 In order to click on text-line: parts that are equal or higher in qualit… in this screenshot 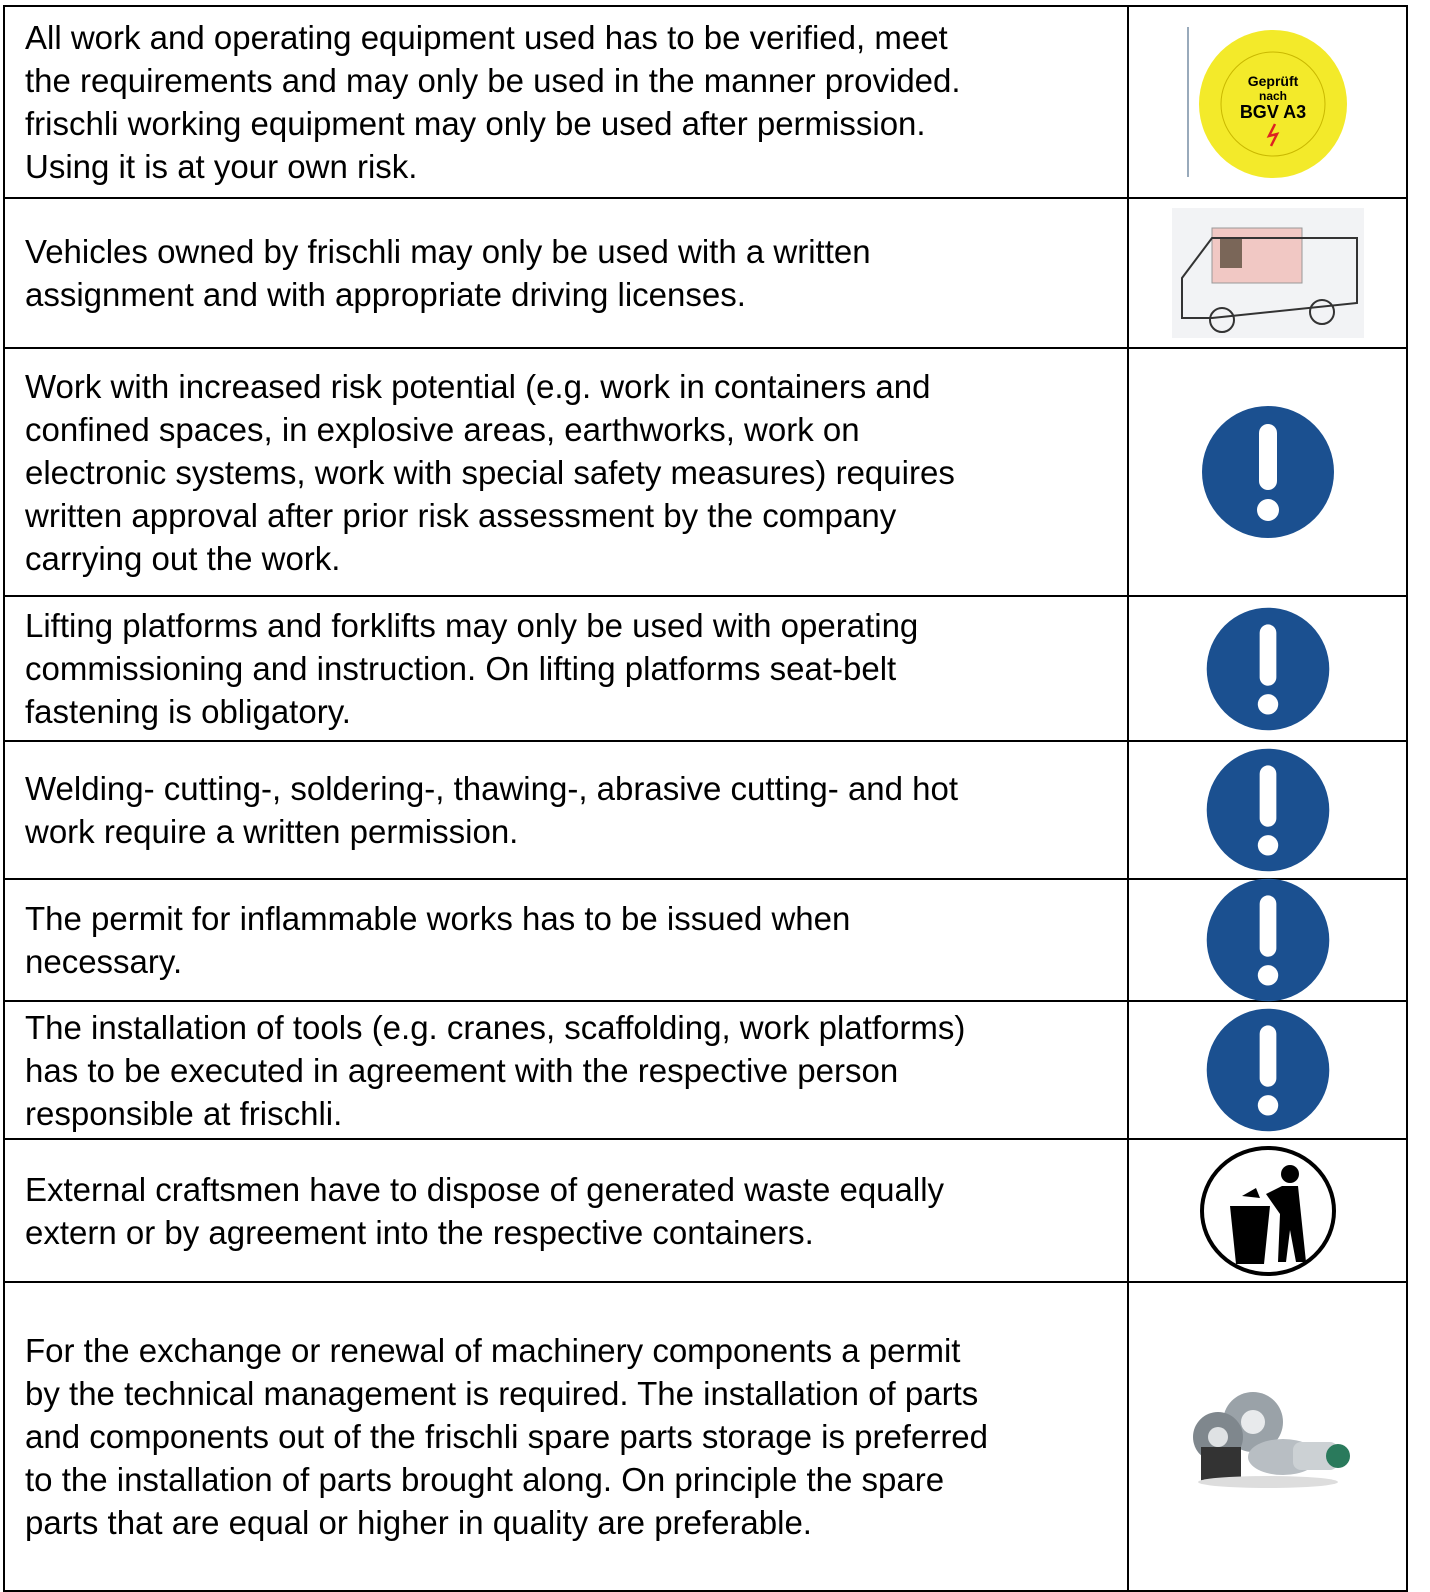, I will do `click(418, 1522)`.